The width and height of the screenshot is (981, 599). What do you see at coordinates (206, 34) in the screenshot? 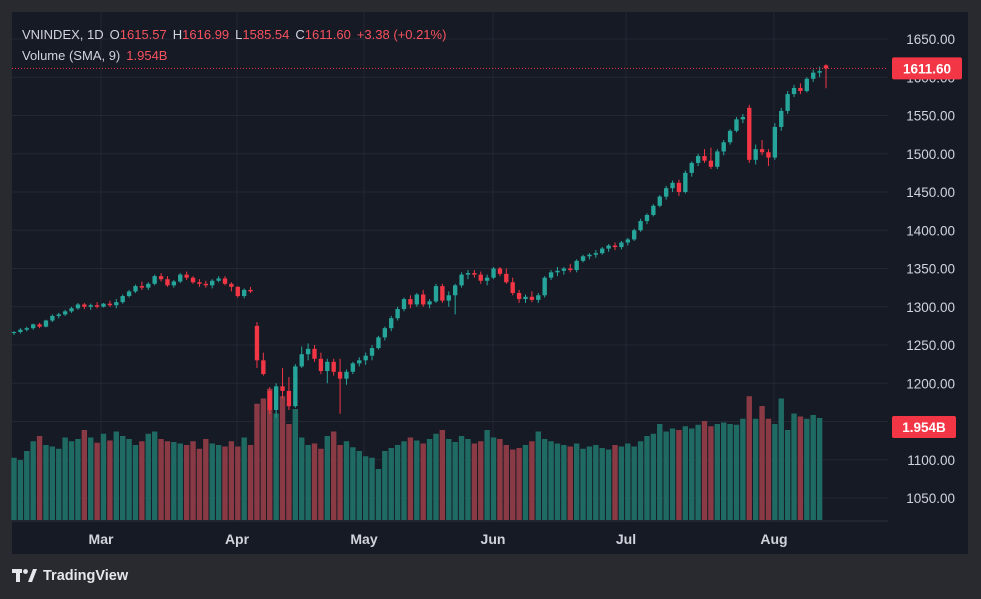
I see `high-value: 1616.99` at bounding box center [206, 34].